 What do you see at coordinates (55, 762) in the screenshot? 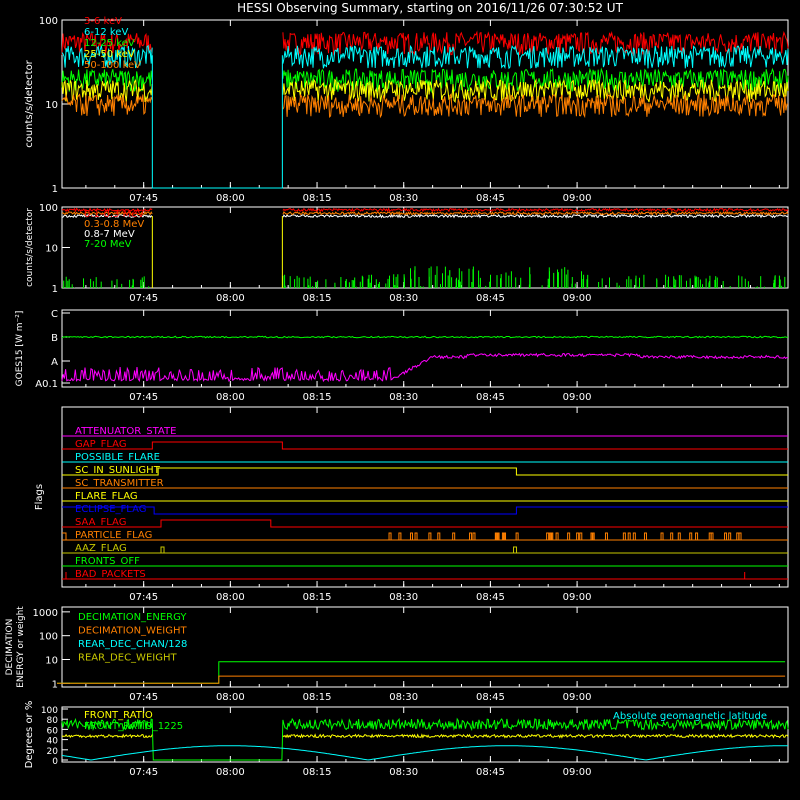
I see `y-tick-label: 0` at bounding box center [55, 762].